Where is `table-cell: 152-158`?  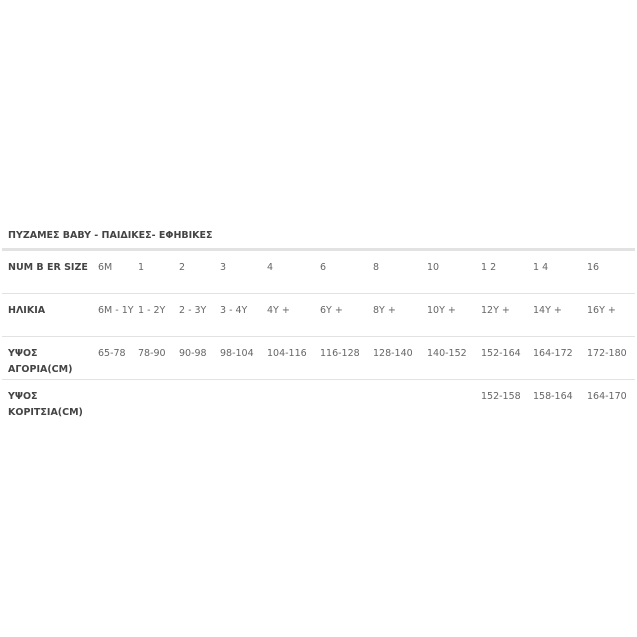
table-cell: 152-158 is located at coordinates (501, 396).